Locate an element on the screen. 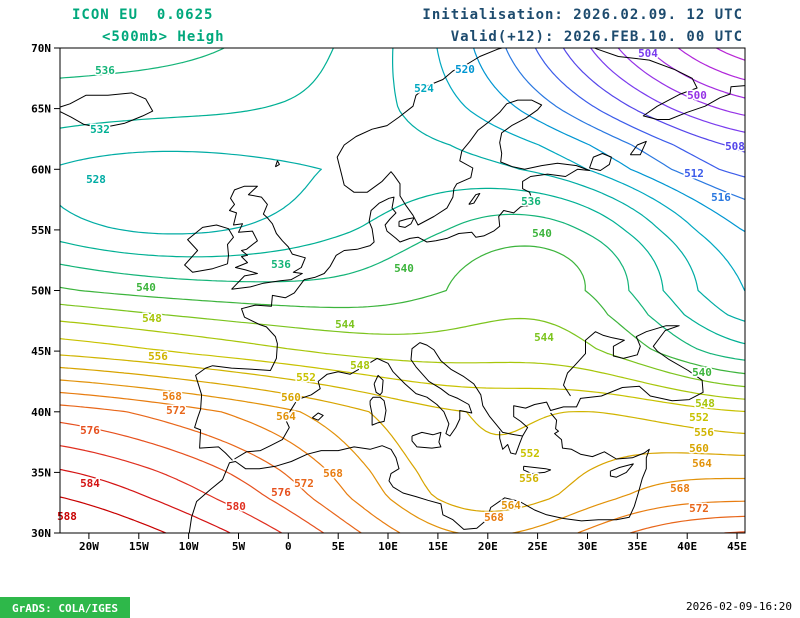  contour-label: 524 is located at coordinates (424, 88).